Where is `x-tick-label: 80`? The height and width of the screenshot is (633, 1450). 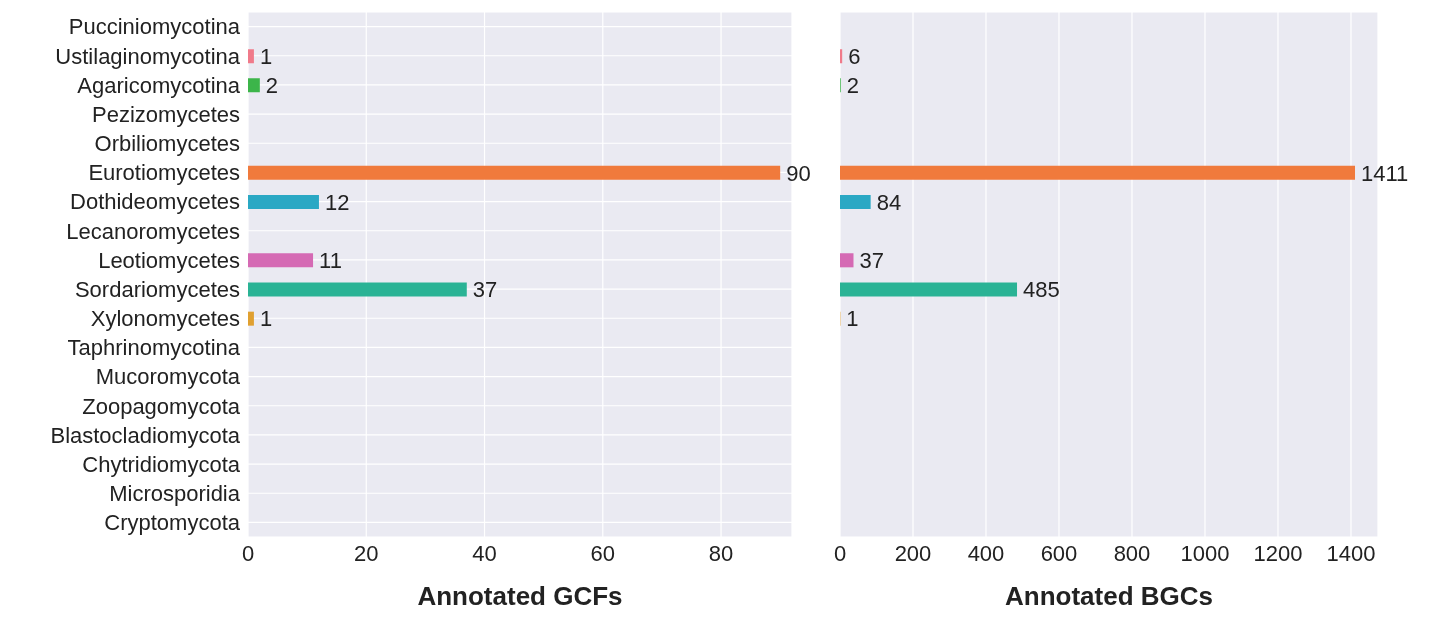
x-tick-label: 80 is located at coordinates (721, 553).